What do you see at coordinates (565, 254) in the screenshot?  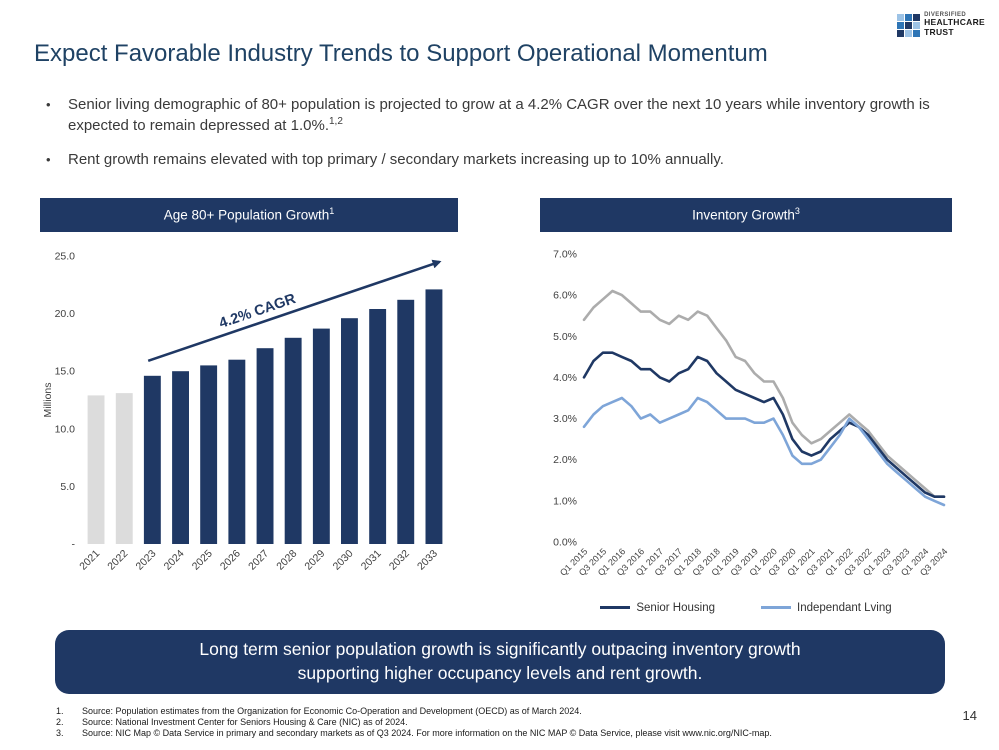 I see `svg-text: 7.0%` at bounding box center [565, 254].